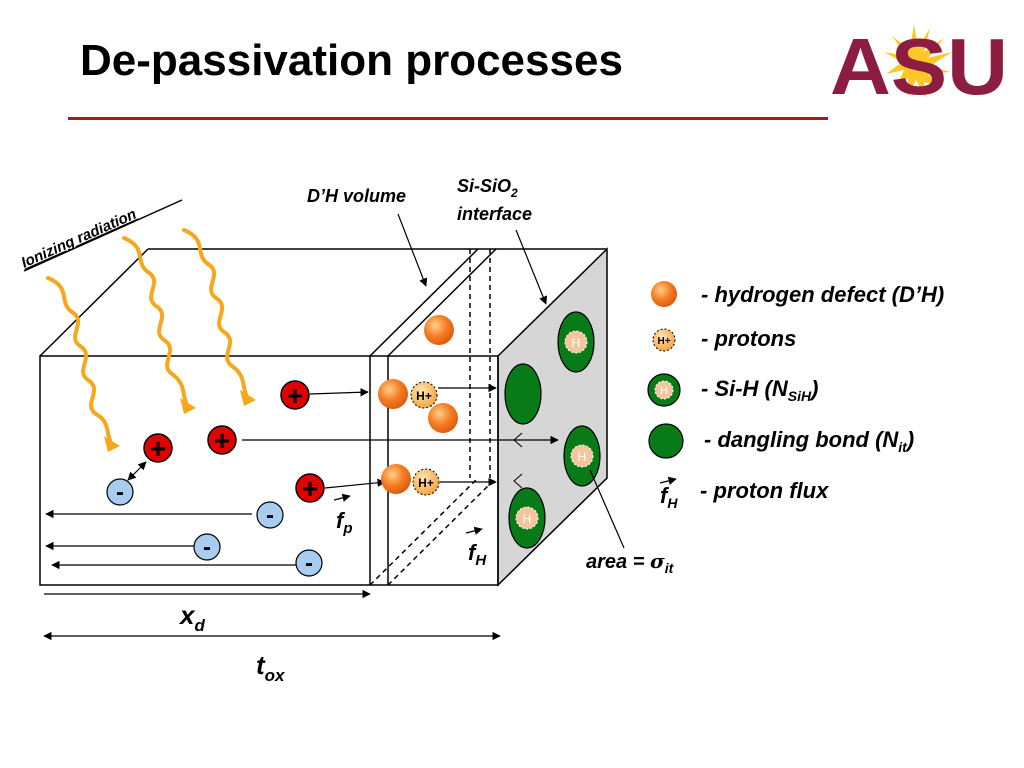 The width and height of the screenshot is (1024, 768). What do you see at coordinates (180, 421) in the screenshot?
I see `radiation-arrowheads` at bounding box center [180, 421].